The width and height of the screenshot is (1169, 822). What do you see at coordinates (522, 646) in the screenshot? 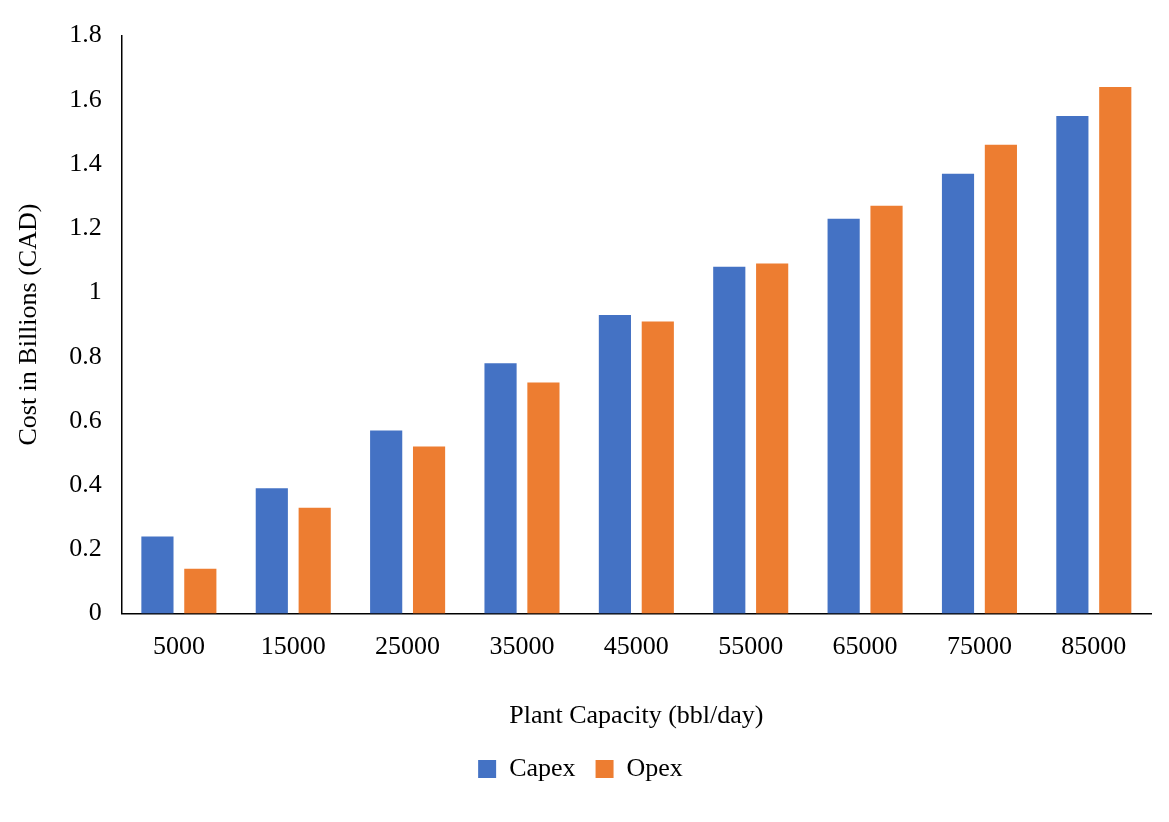
I see `x-tick-label: 35000` at bounding box center [522, 646].